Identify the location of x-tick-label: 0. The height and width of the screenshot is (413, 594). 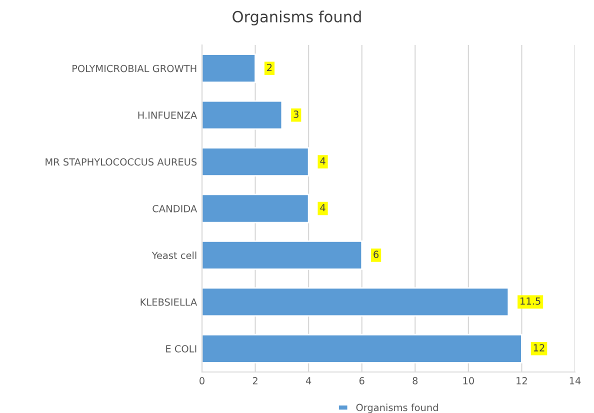
(202, 380).